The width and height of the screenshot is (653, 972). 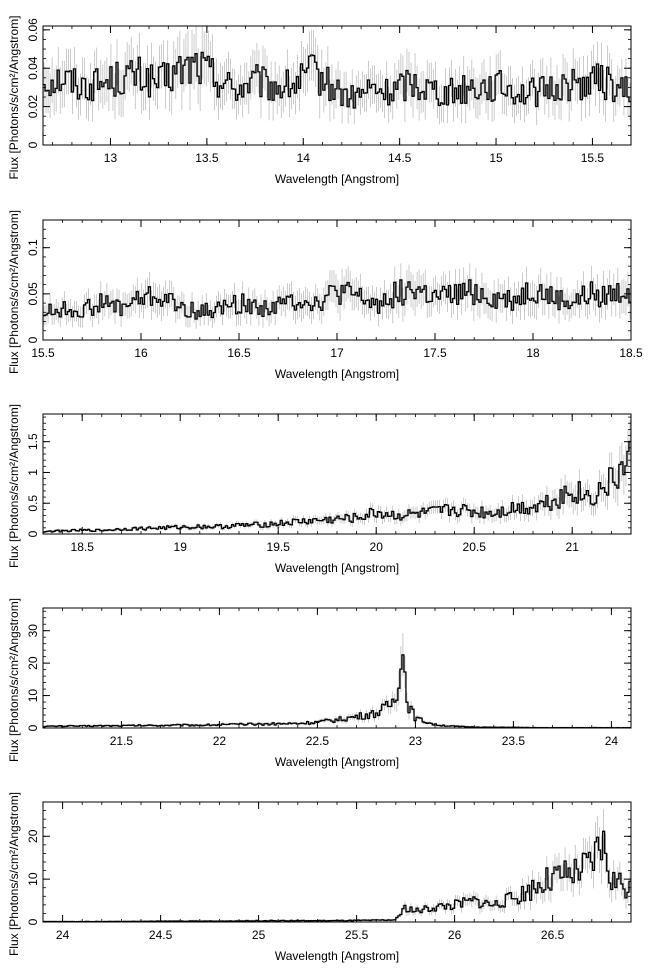 What do you see at coordinates (33, 503) in the screenshot?
I see `y-tick-label: 0.5` at bounding box center [33, 503].